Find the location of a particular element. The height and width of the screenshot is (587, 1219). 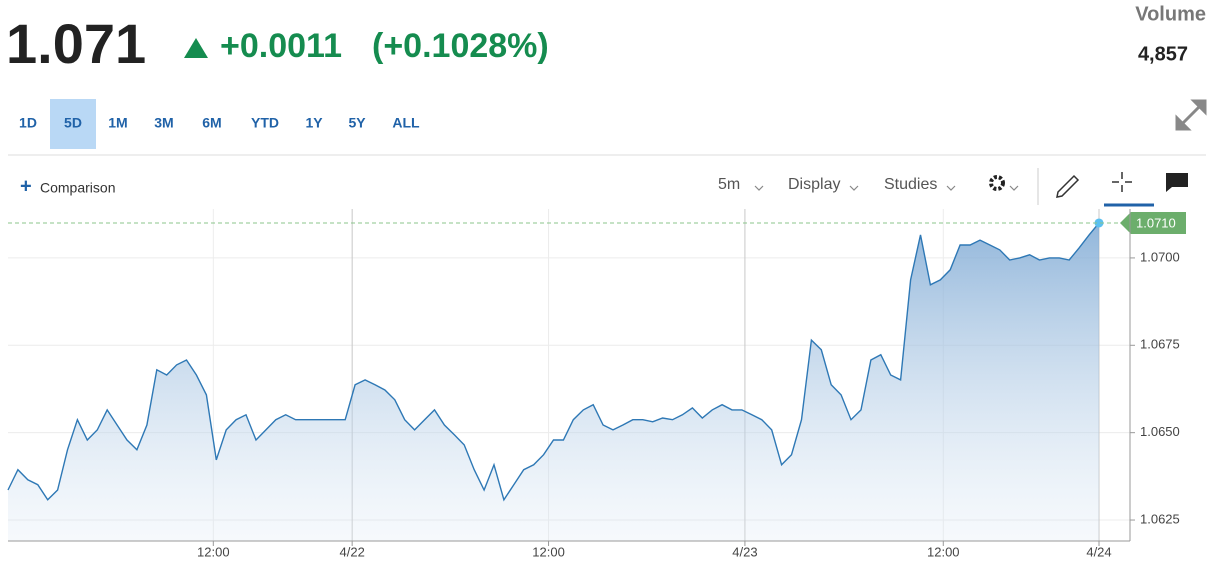

range-button: 6M is located at coordinates (211, 123).